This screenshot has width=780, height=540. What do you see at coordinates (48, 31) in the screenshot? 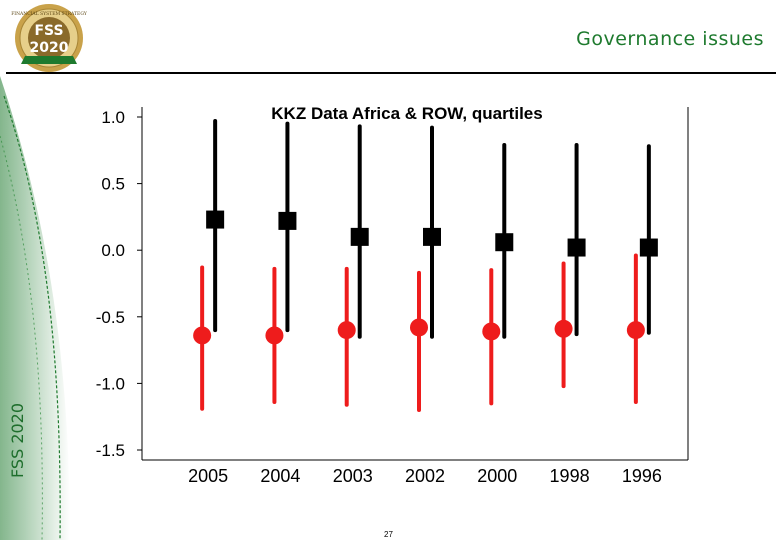
I see `logo-main-text: FSS` at bounding box center [48, 31].